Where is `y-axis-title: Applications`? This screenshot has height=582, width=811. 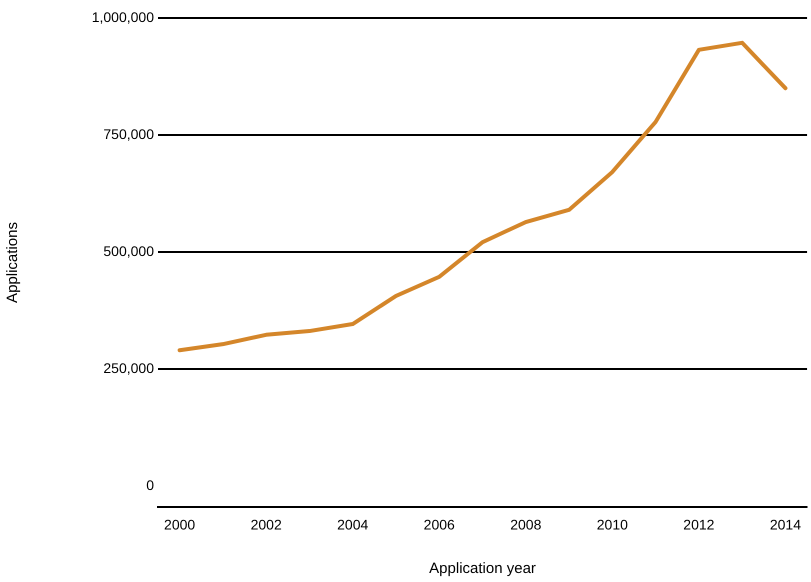
y-axis-title: Applications is located at coordinates (13, 262).